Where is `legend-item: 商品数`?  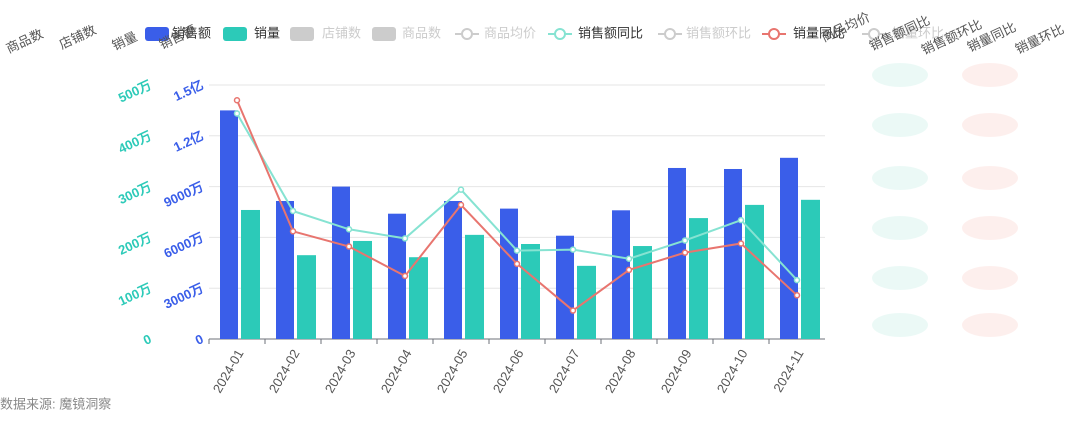
legend-item: 商品数 is located at coordinates (406, 33).